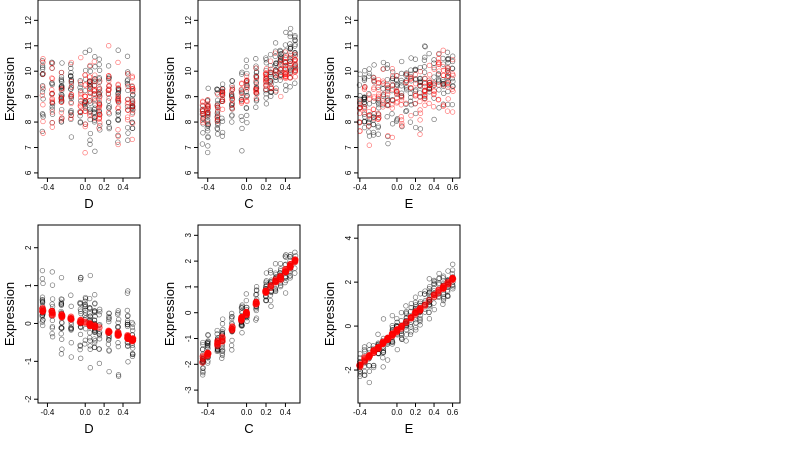 Image resolution: width=800 pixels, height=450 pixels. I want to click on y-tick-label: 11, so click(188, 45).